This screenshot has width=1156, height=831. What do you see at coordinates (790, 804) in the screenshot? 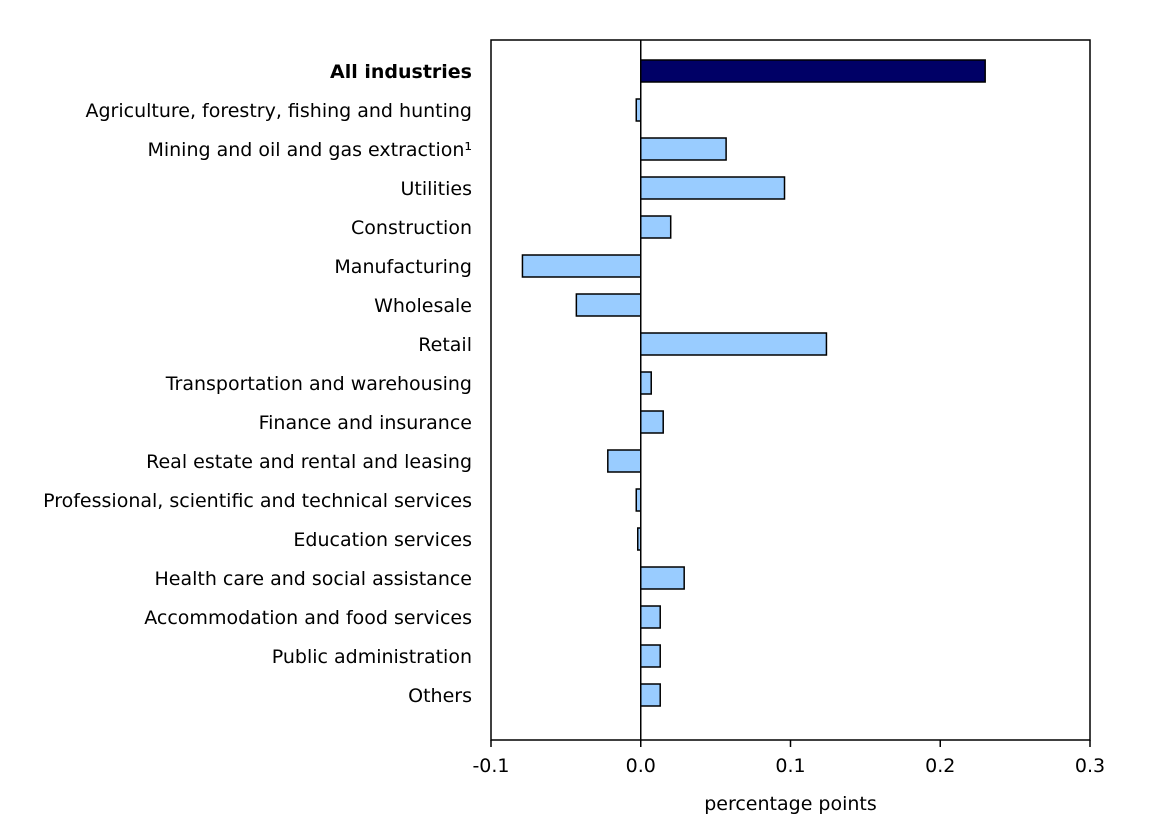
I see `x-axis-label: percentage points` at bounding box center [790, 804].